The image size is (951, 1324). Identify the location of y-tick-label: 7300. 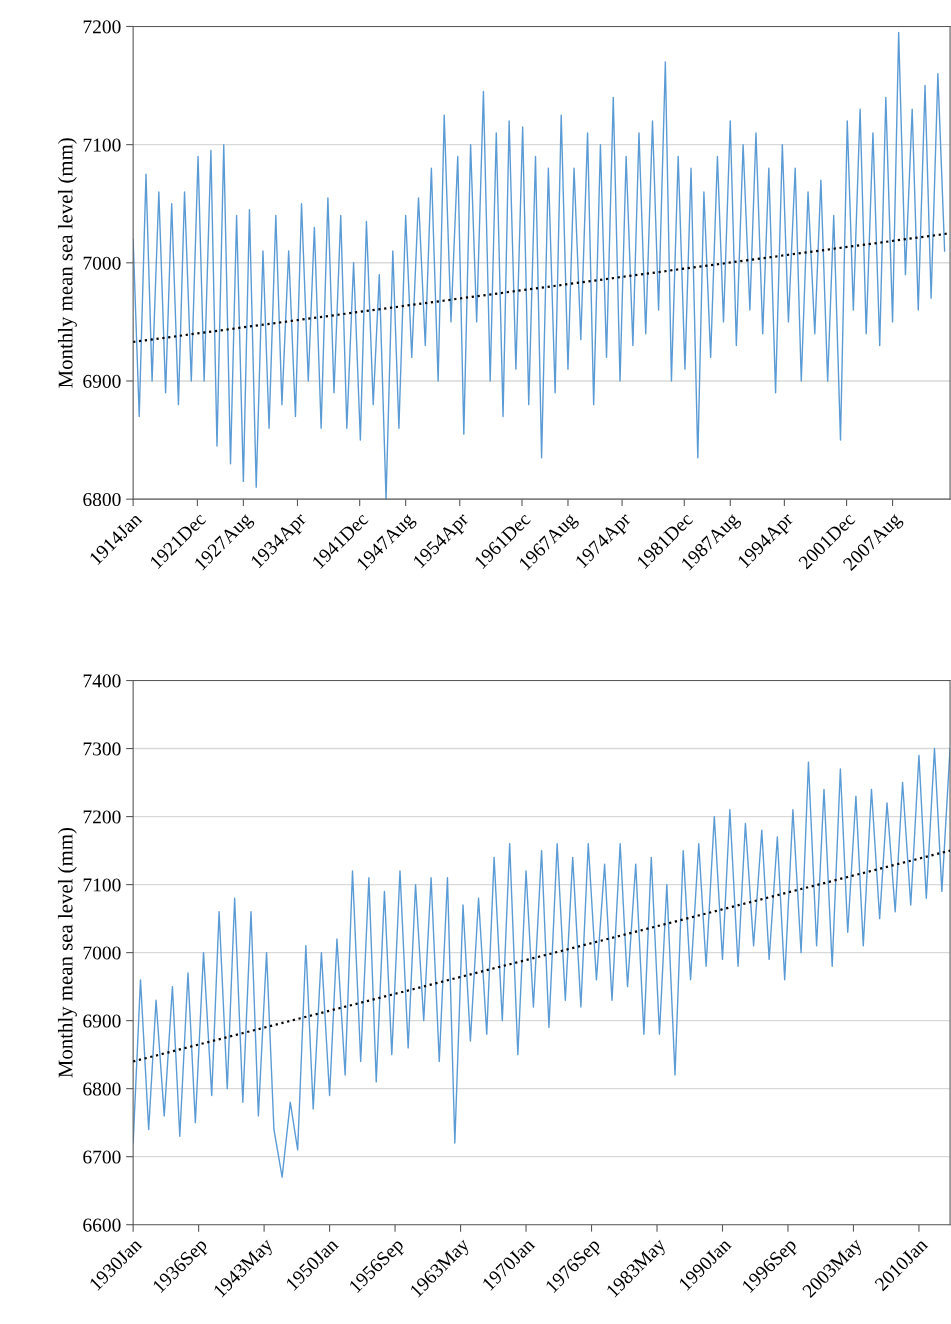
(102, 749).